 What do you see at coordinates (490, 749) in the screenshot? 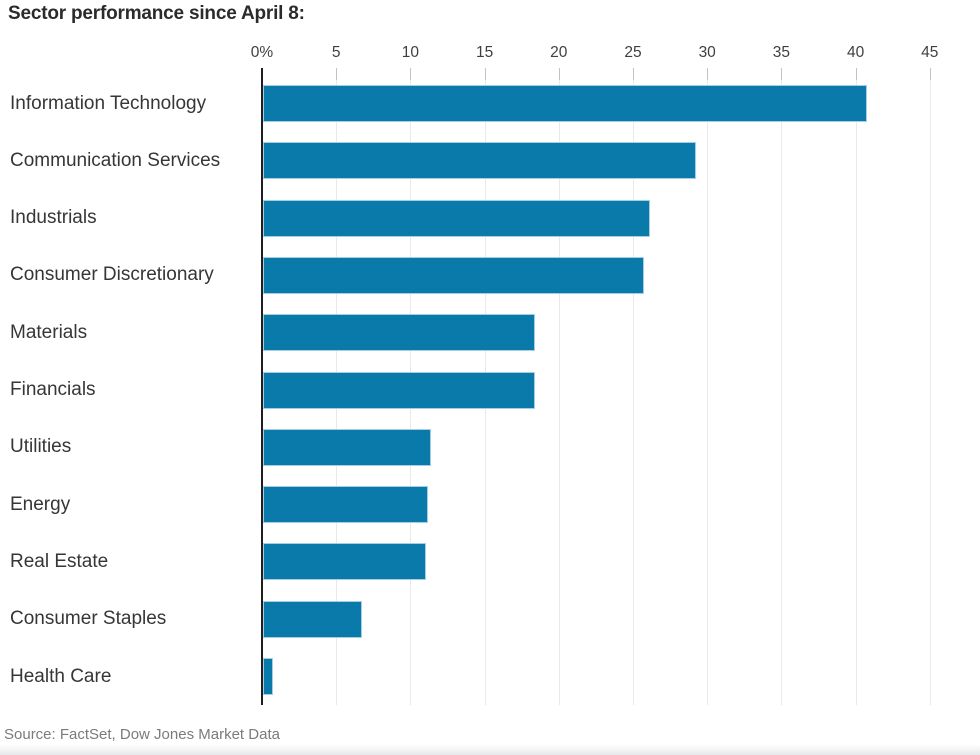
I see `bottom-gradient` at bounding box center [490, 749].